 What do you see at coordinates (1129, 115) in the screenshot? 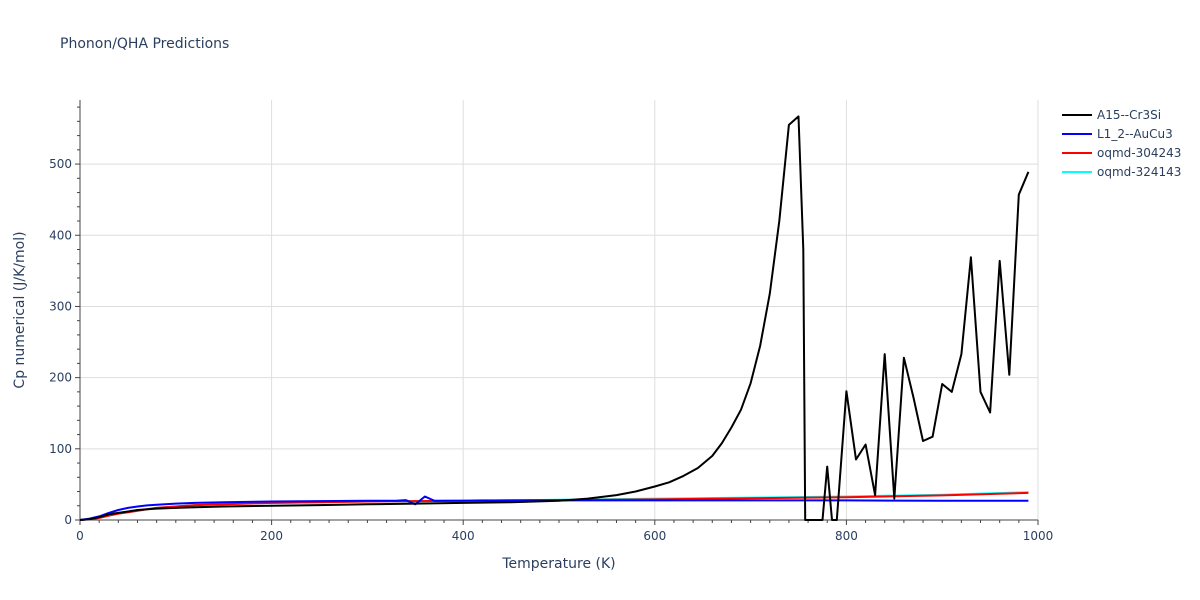
I see `legend-label: A15--Cr3Si` at bounding box center [1129, 115].